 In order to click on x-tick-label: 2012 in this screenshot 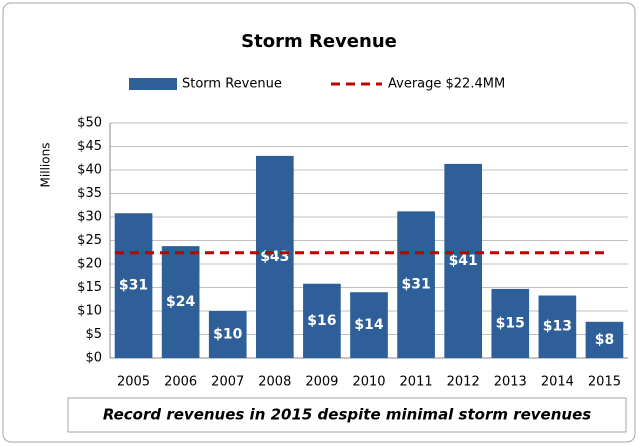, I will do `click(463, 382)`.